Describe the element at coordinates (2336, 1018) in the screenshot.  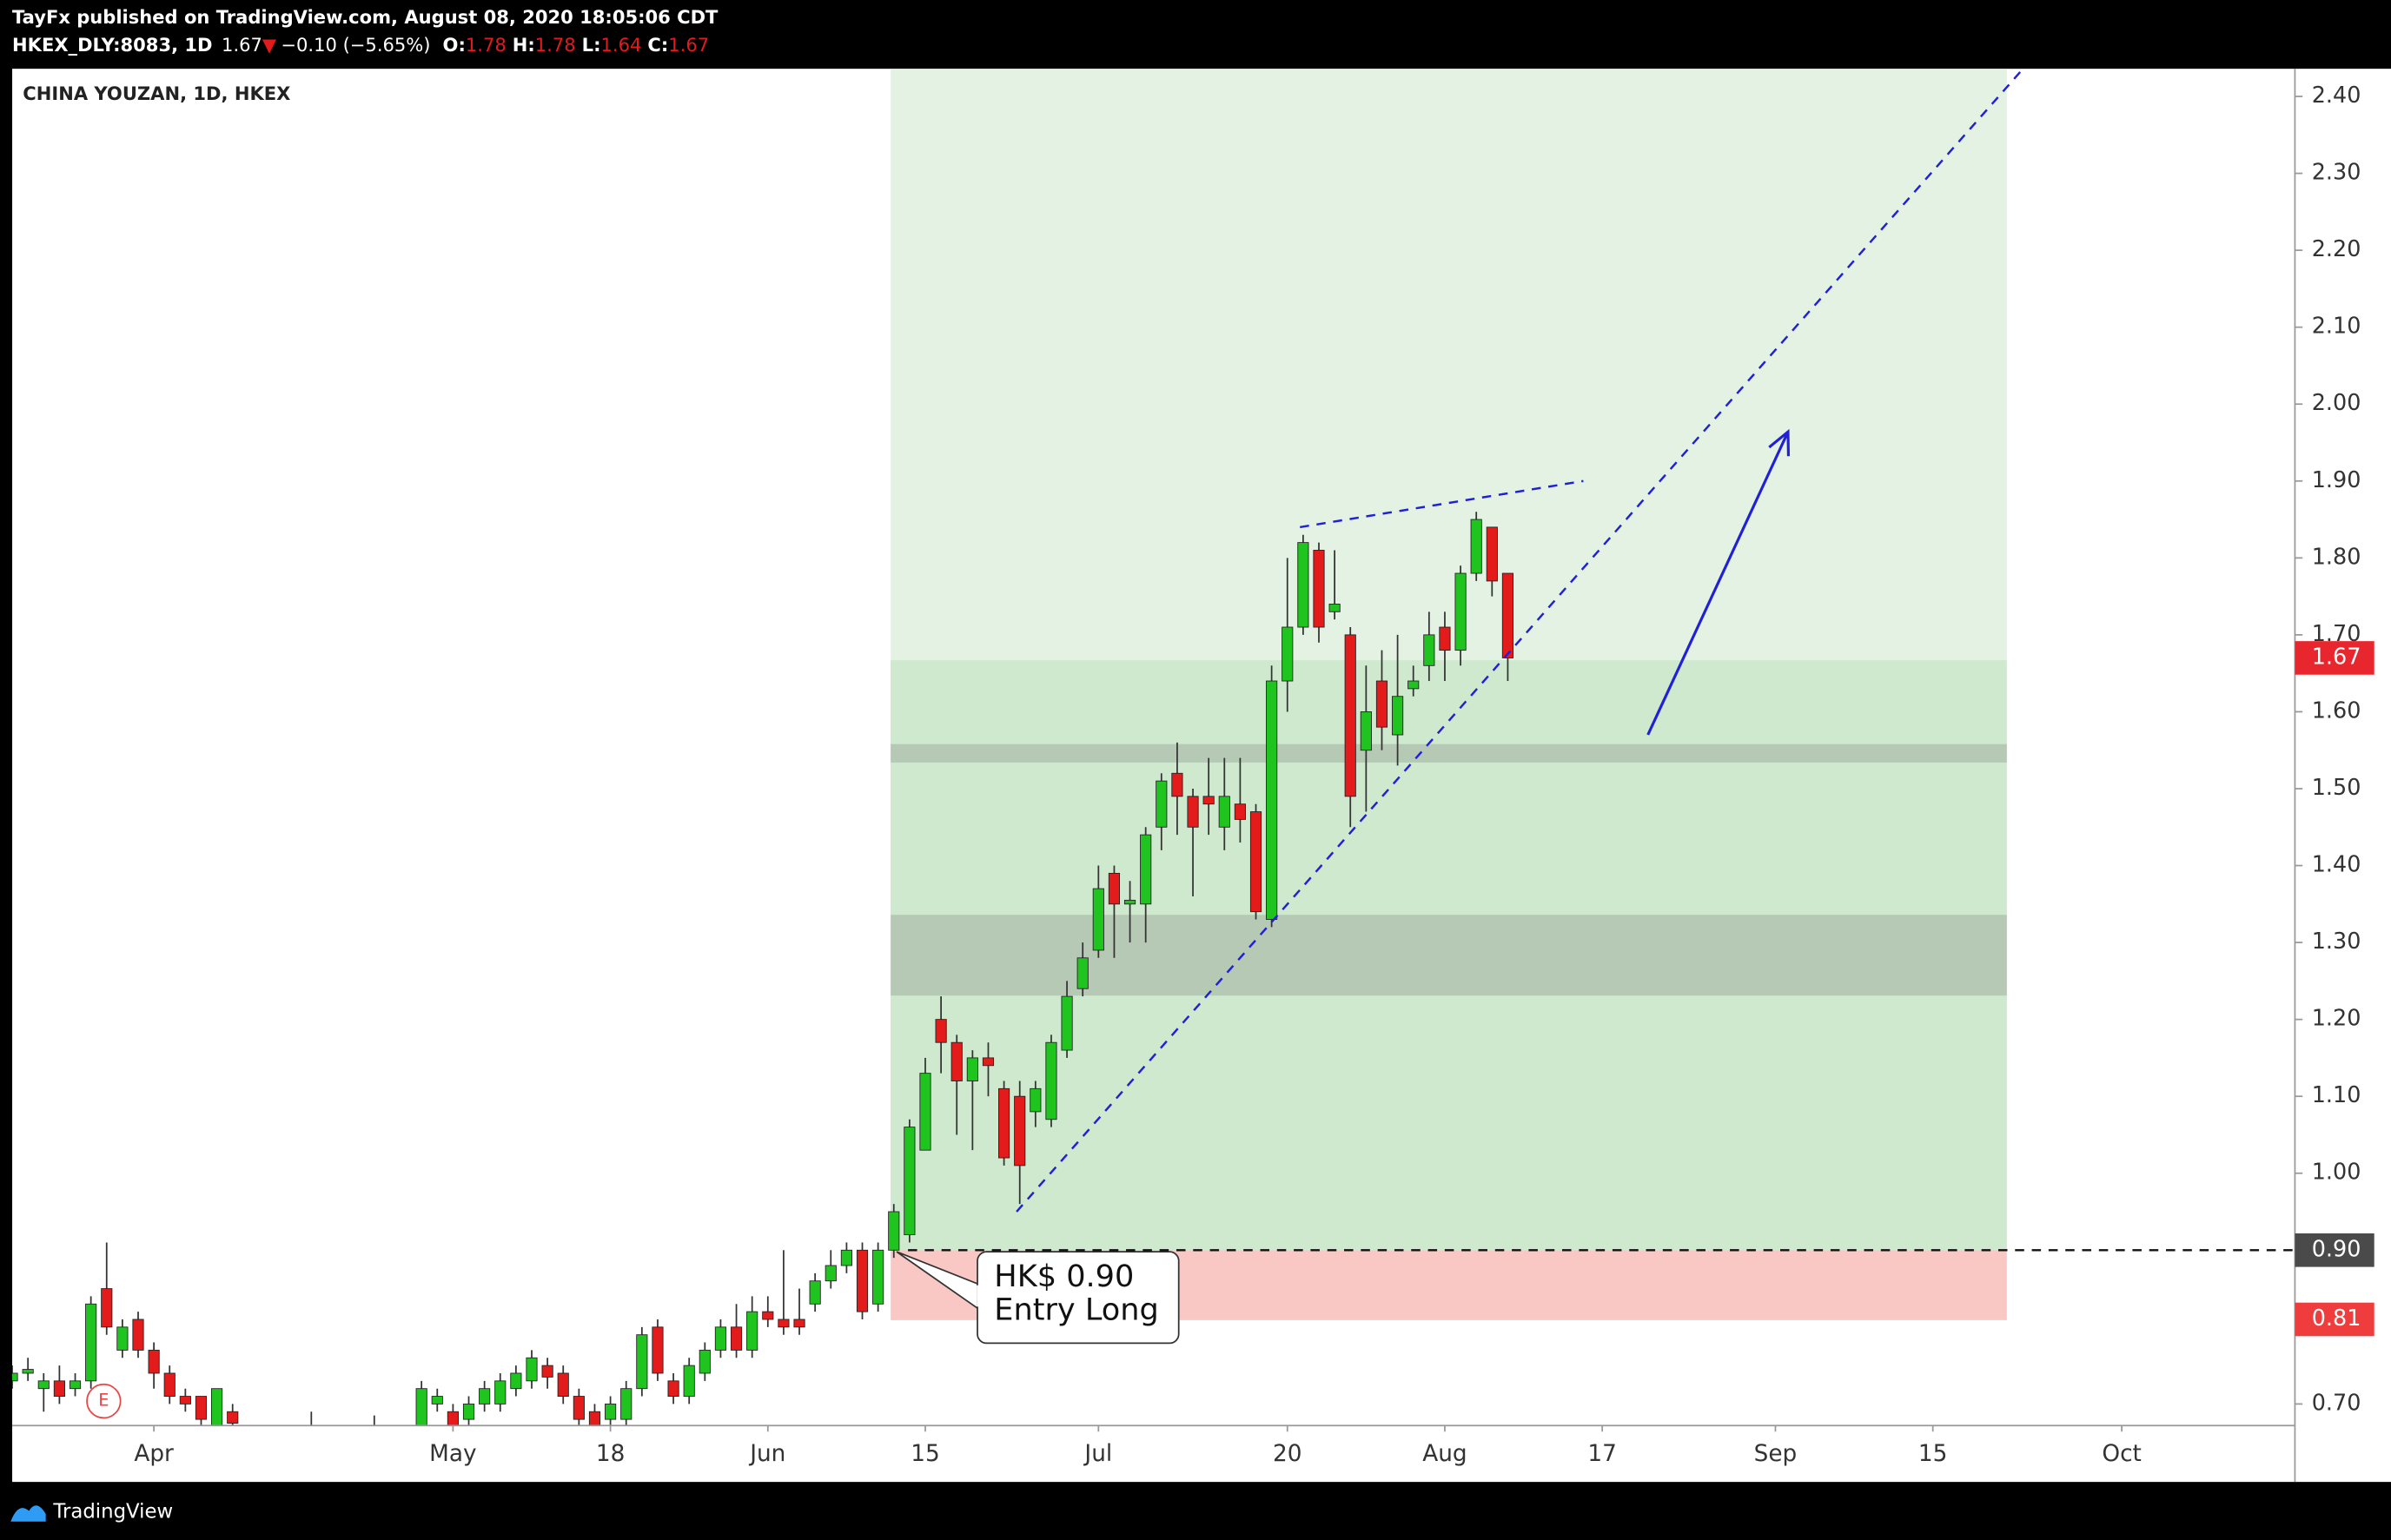
I see `y-tick-label: 1.20` at that location.